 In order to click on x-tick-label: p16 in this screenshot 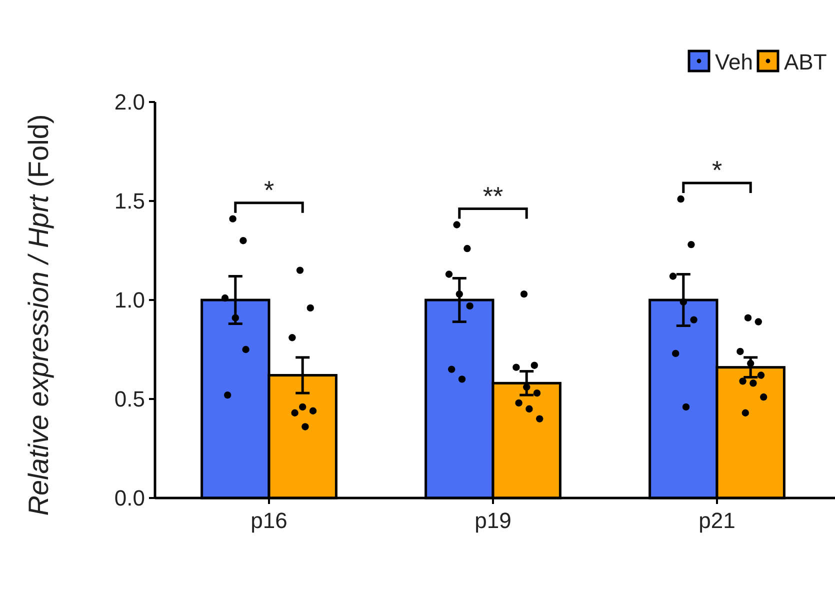, I will do `click(269, 520)`.